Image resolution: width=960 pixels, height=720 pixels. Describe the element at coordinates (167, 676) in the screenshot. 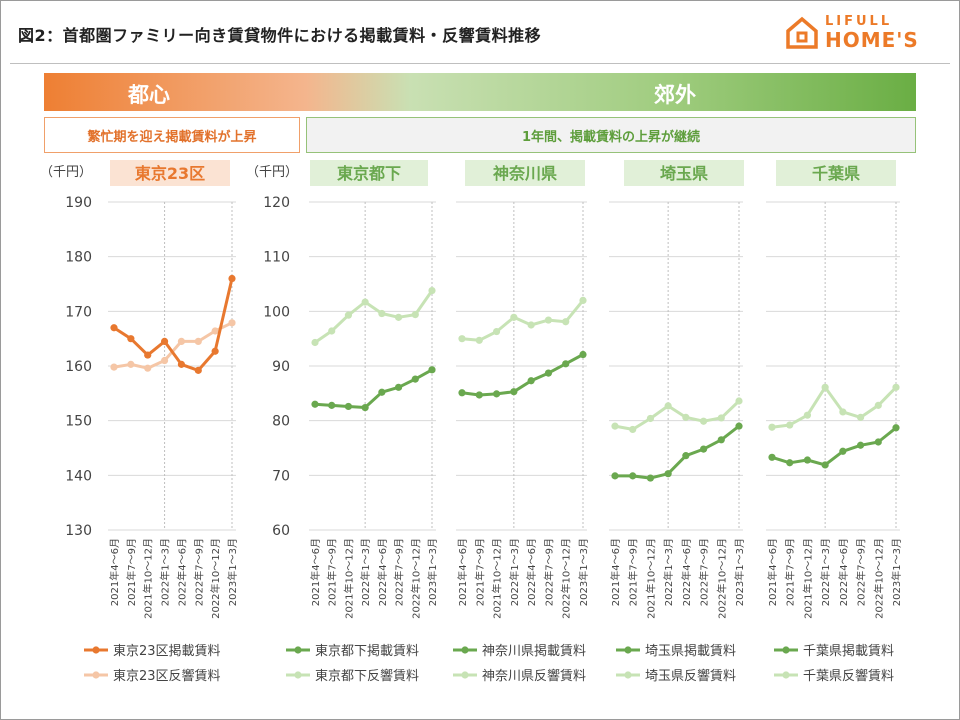

I see `legend-label: 東京23区反響賃料` at that location.